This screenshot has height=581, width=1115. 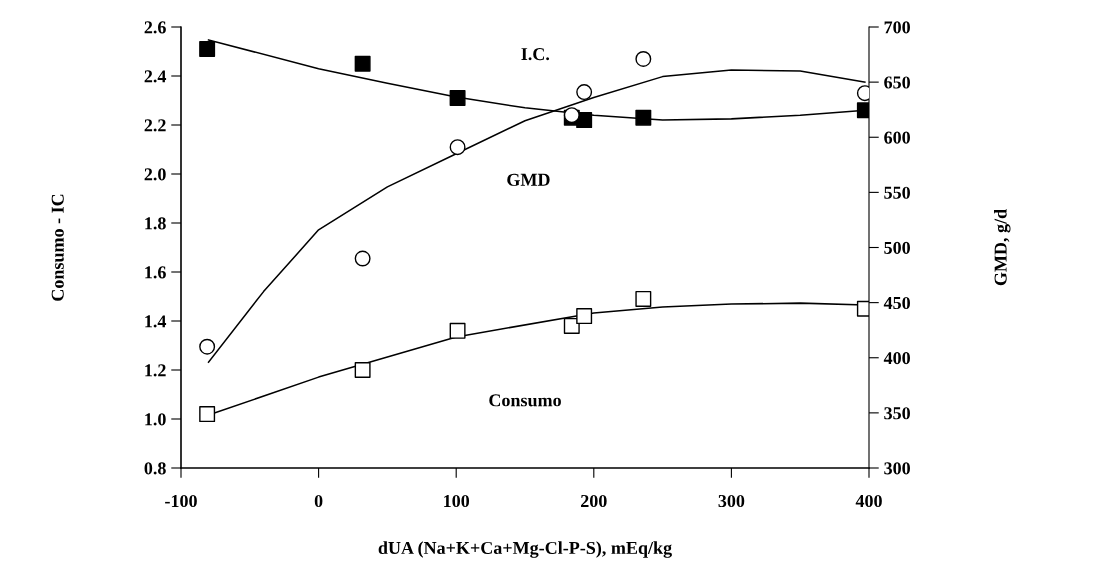 I want to click on x-tick-label: 0, so click(x=318, y=501).